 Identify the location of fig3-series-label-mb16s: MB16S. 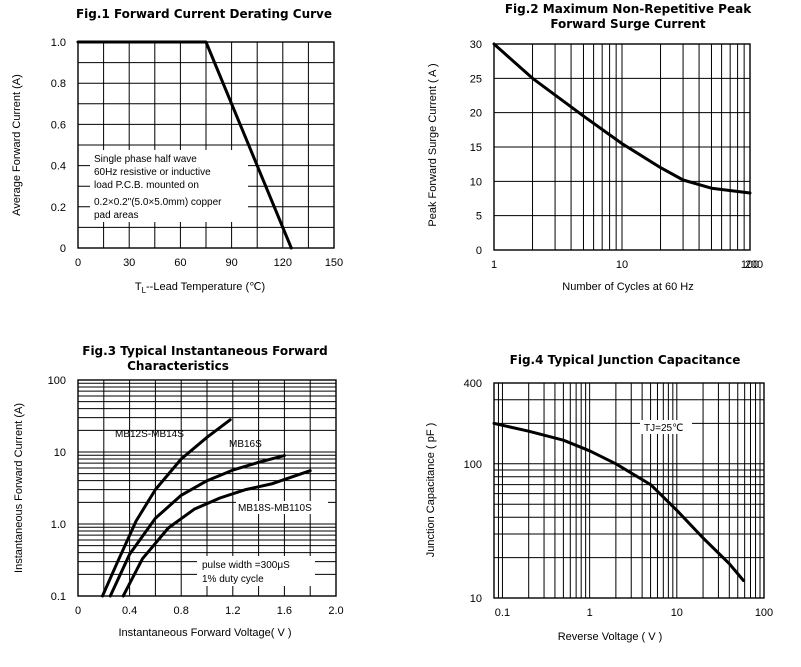
(245, 444).